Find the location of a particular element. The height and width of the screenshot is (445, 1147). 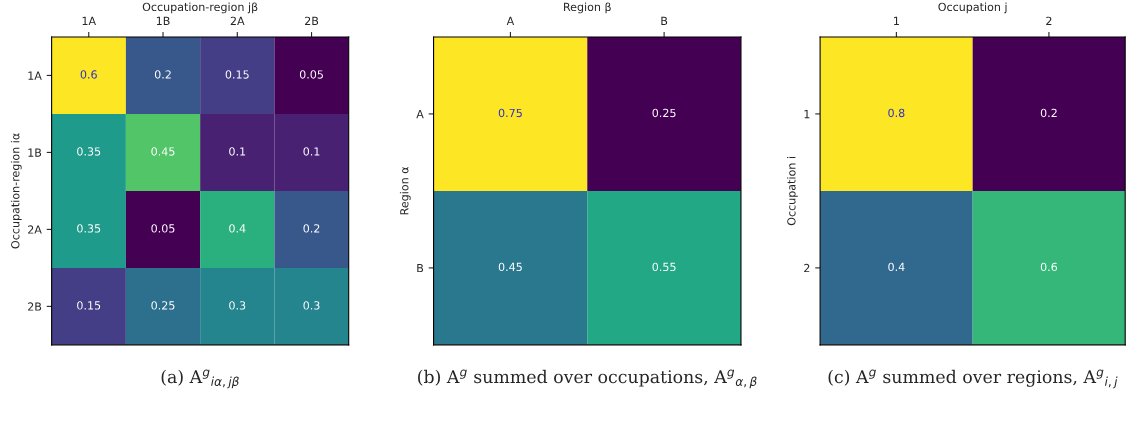

y-tick-label: 1A is located at coordinates (35, 75).